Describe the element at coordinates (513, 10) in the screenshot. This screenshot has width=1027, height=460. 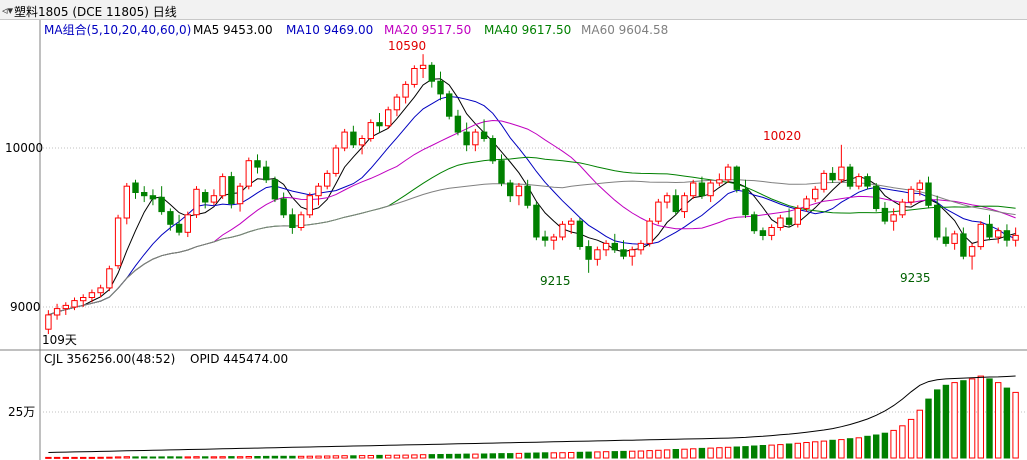
I see `window-titlebar: ◃▾ 塑料1805 (DCE 11805) 日线` at that location.